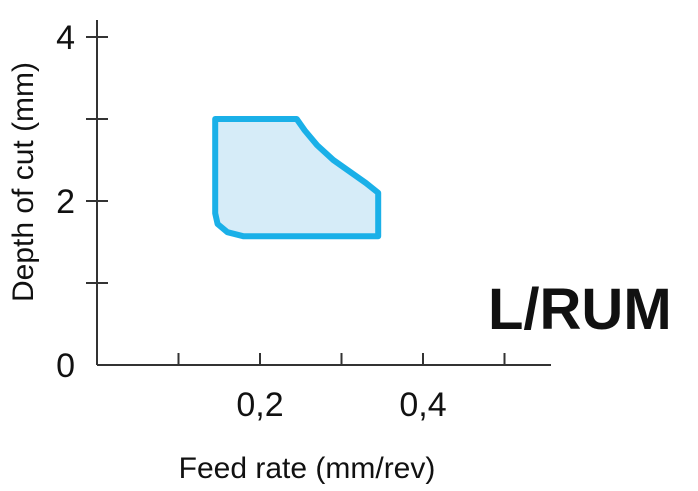  I want to click on x-tick-label: 0,4, so click(422, 405).